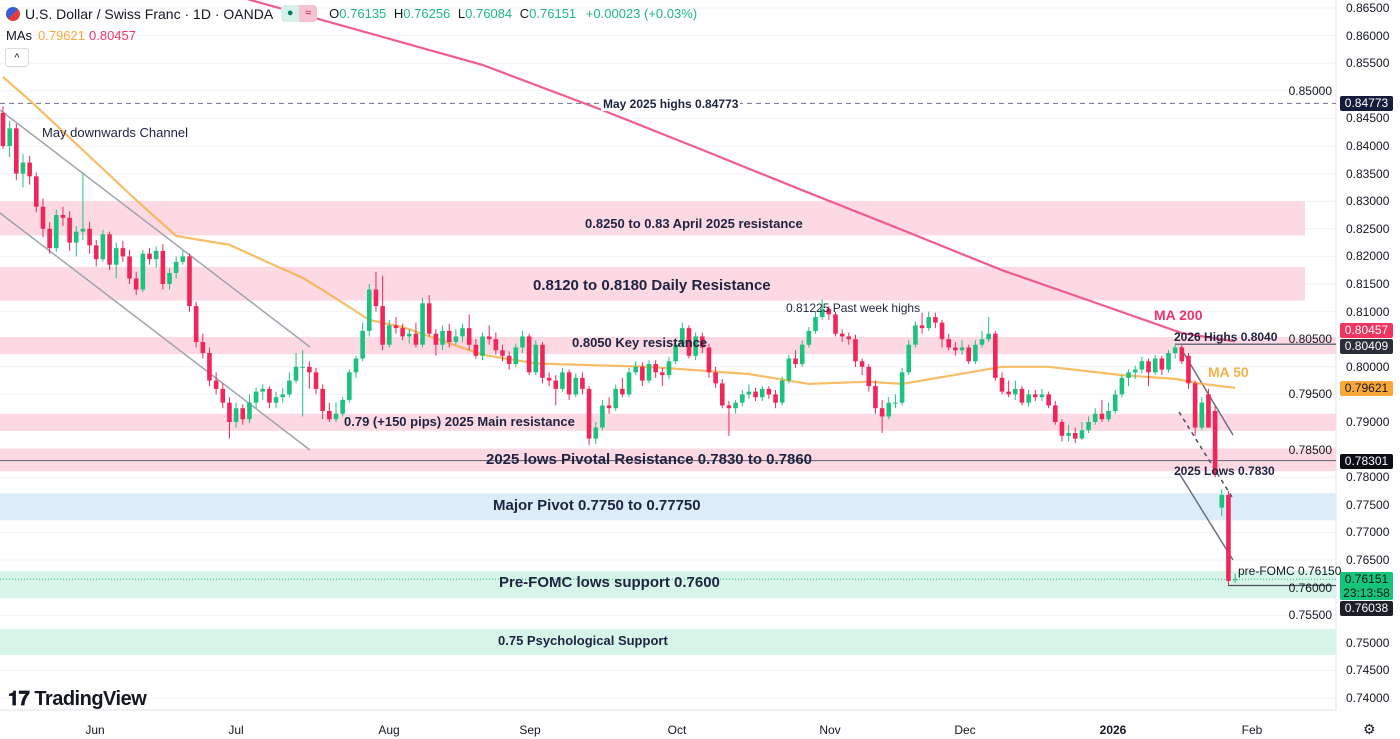 The image size is (1400, 739). Describe the element at coordinates (1368, 670) in the screenshot. I see `price-tick-label: 0.74500` at that location.